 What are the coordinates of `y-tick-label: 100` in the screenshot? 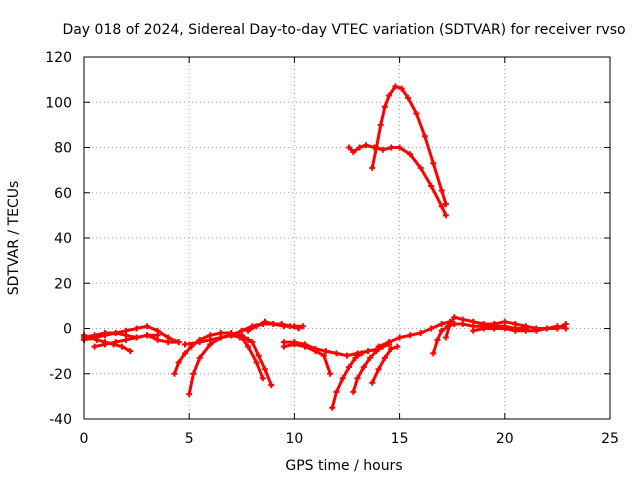 It's located at (58, 103).